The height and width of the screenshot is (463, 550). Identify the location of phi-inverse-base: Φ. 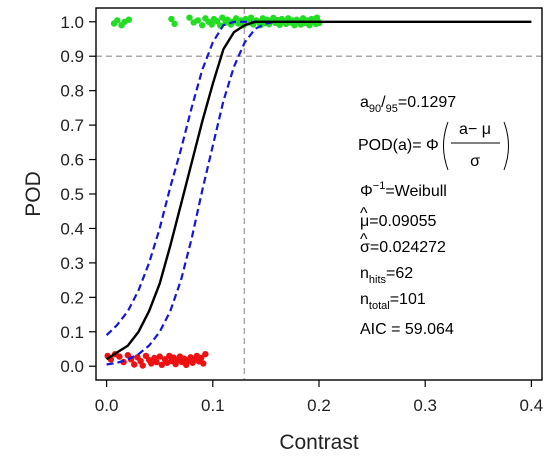
(366, 191).